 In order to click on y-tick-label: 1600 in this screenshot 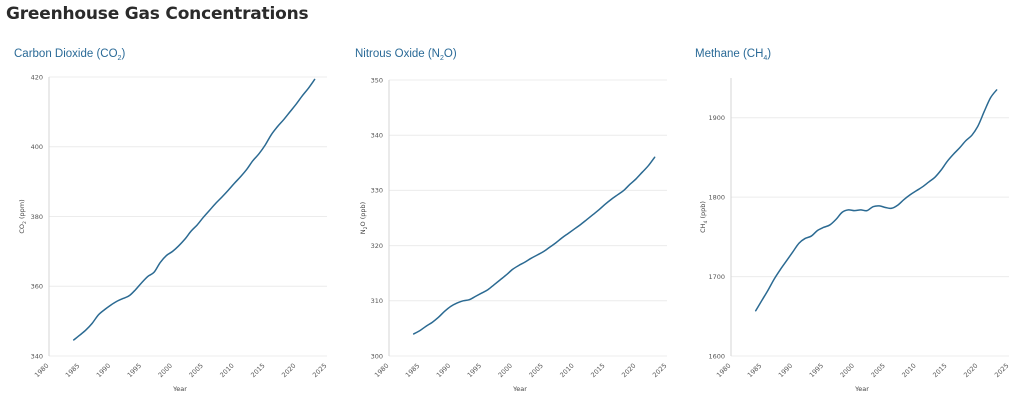, I will do `click(716, 356)`.